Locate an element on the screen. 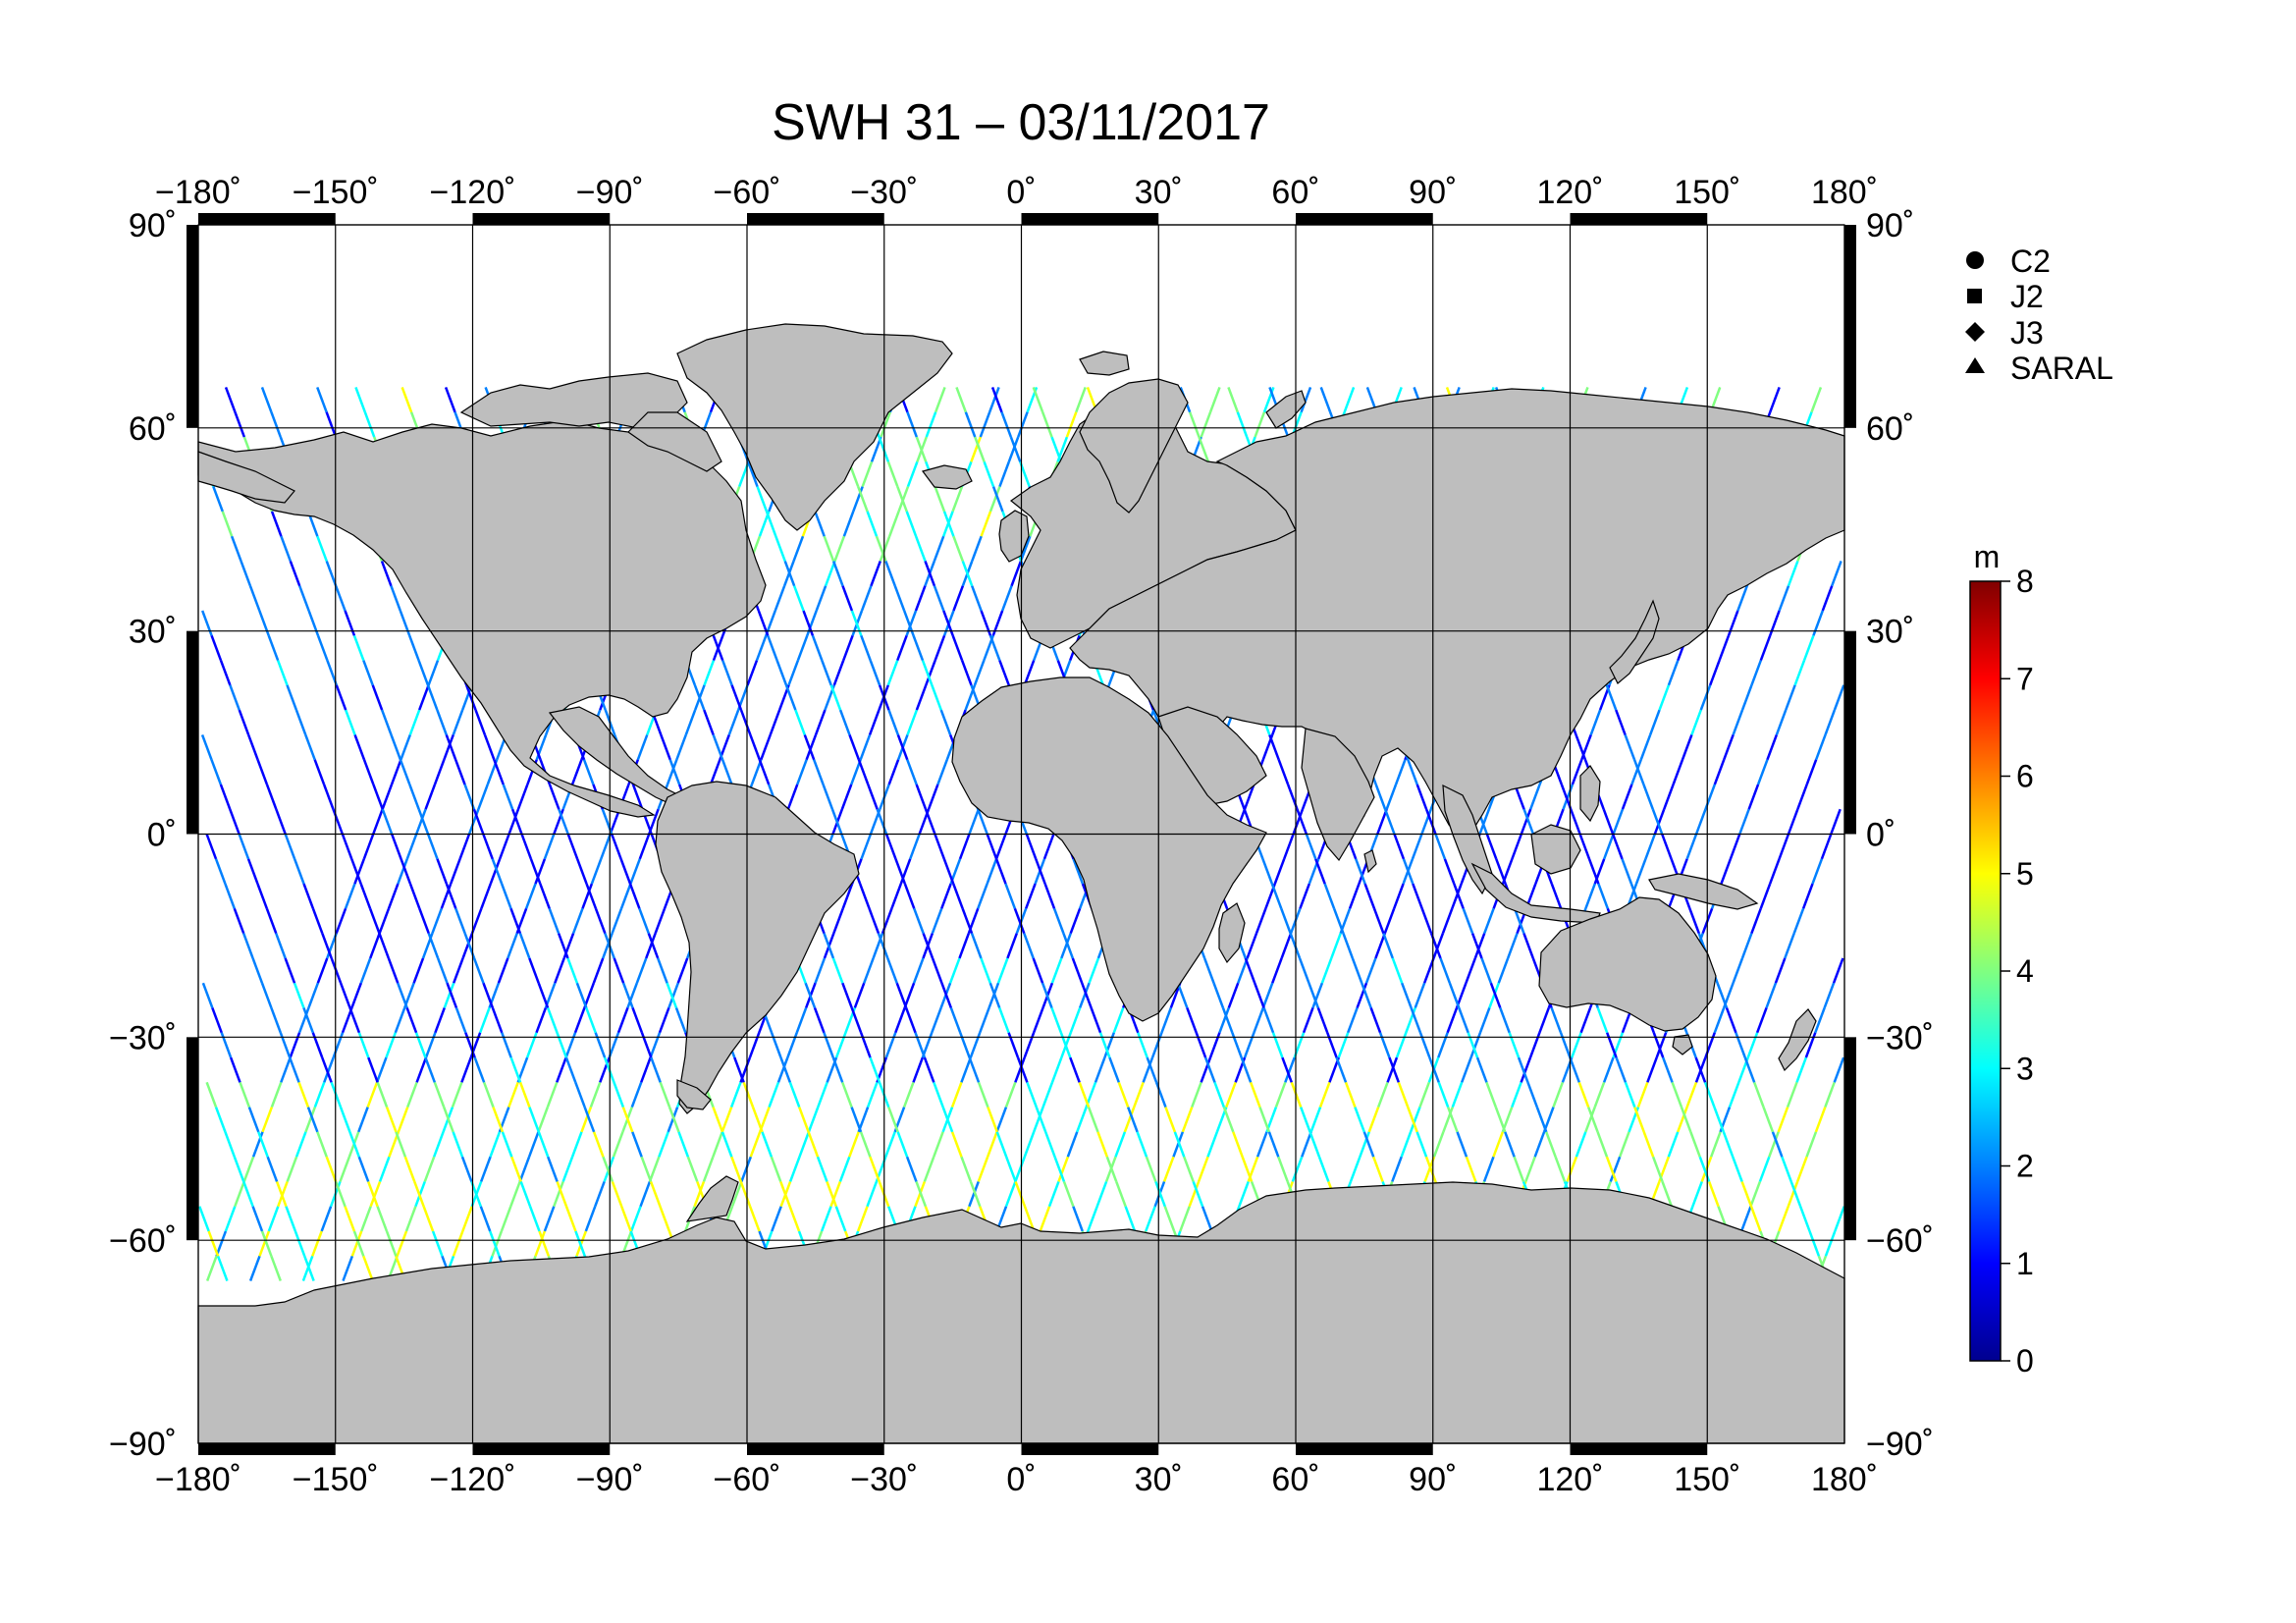  longitude-tick-label: 180˚ is located at coordinates (1845, 1479).